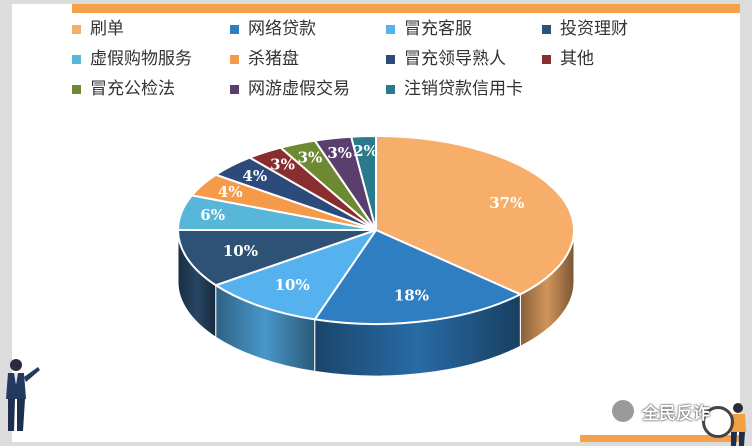  I want to click on legend-item: 投资理财, so click(585, 29).